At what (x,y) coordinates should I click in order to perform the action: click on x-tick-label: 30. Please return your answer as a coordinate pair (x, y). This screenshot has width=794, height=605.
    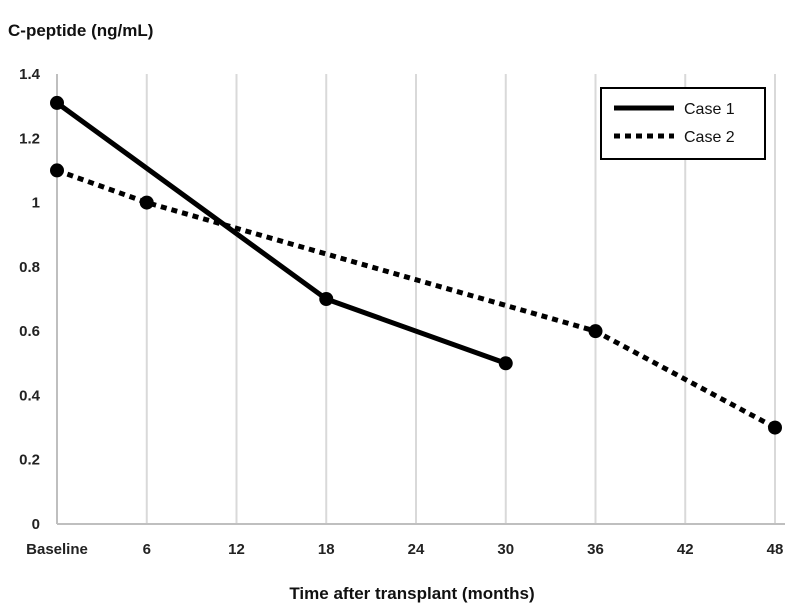
    Looking at the image, I should click on (505, 549).